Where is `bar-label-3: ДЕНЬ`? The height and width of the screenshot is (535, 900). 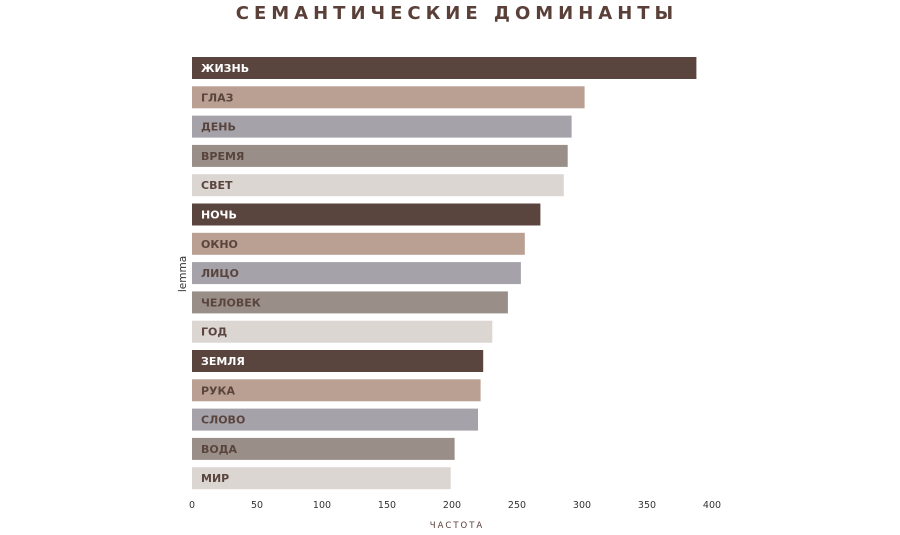 bar-label-3: ДЕНЬ is located at coordinates (218, 127).